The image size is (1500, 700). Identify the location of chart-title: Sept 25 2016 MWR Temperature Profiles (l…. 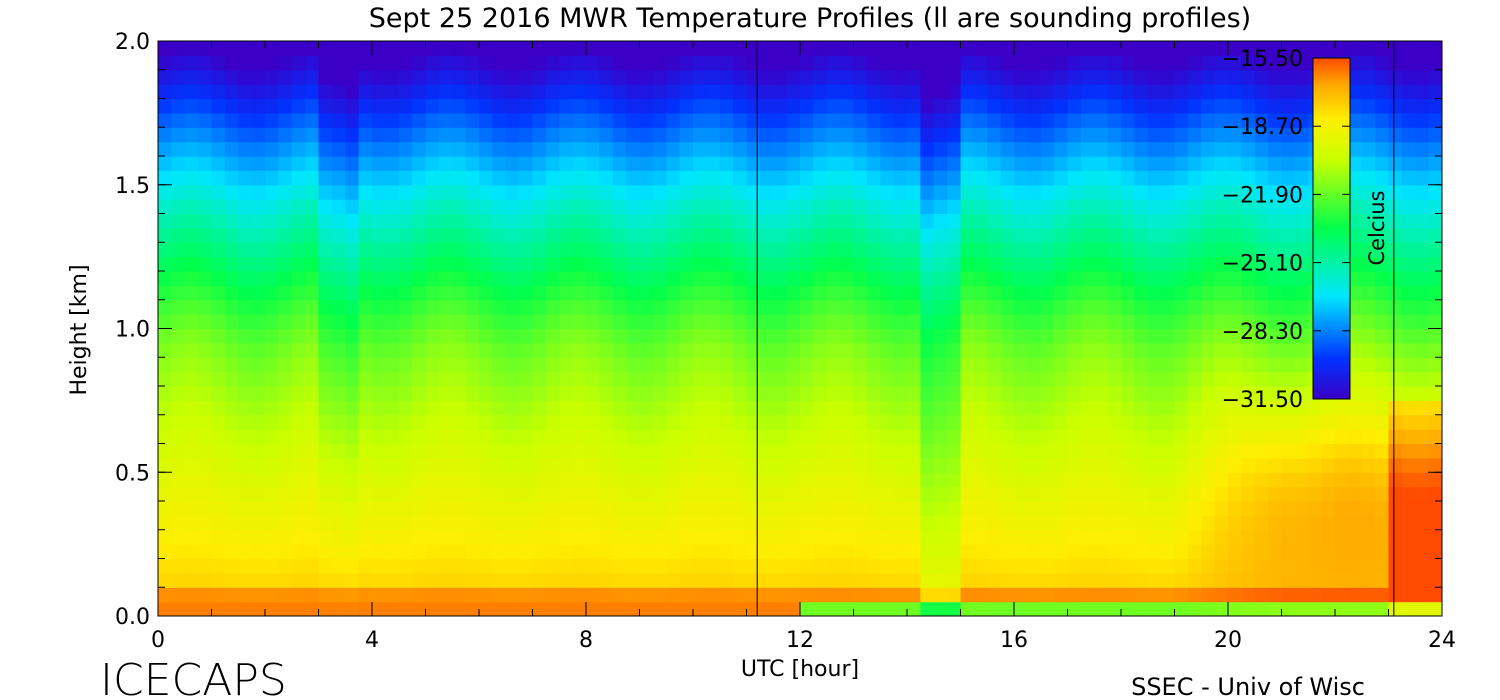
(810, 18).